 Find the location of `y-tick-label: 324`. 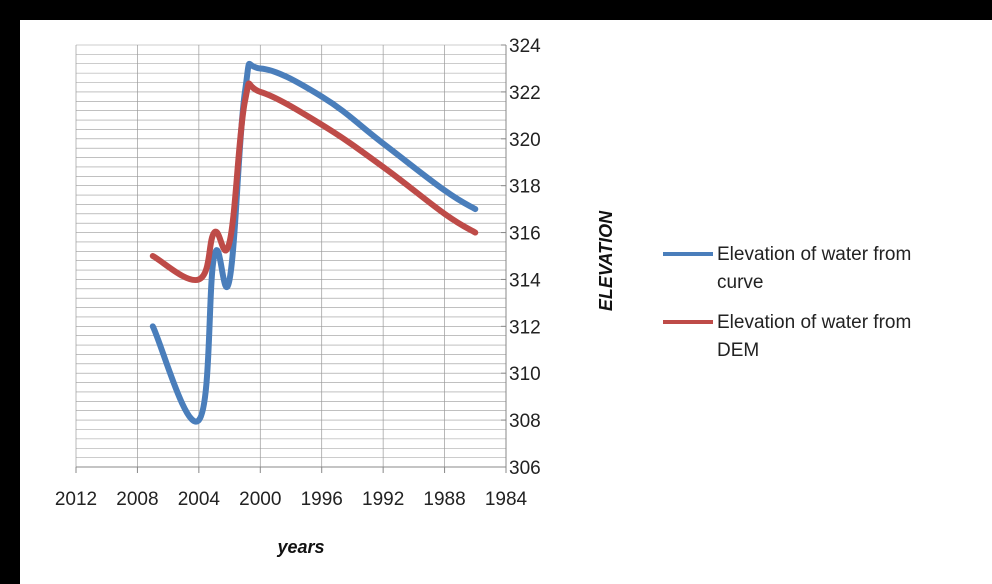

y-tick-label: 324 is located at coordinates (525, 46).